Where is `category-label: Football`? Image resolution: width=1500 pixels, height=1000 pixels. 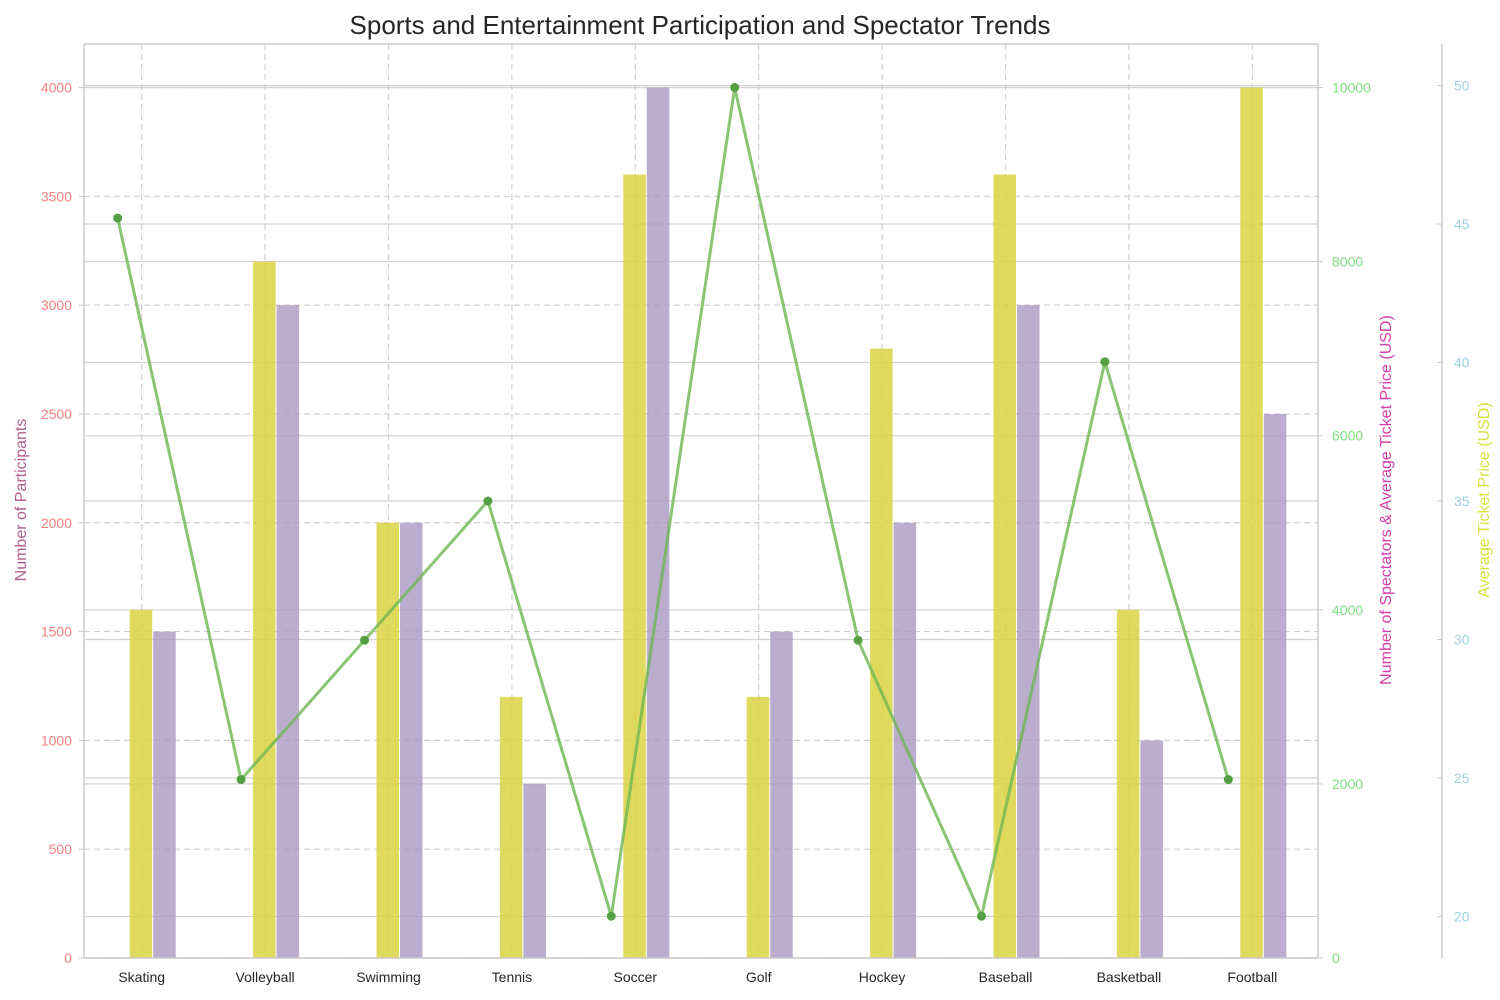 category-label: Football is located at coordinates (1252, 977).